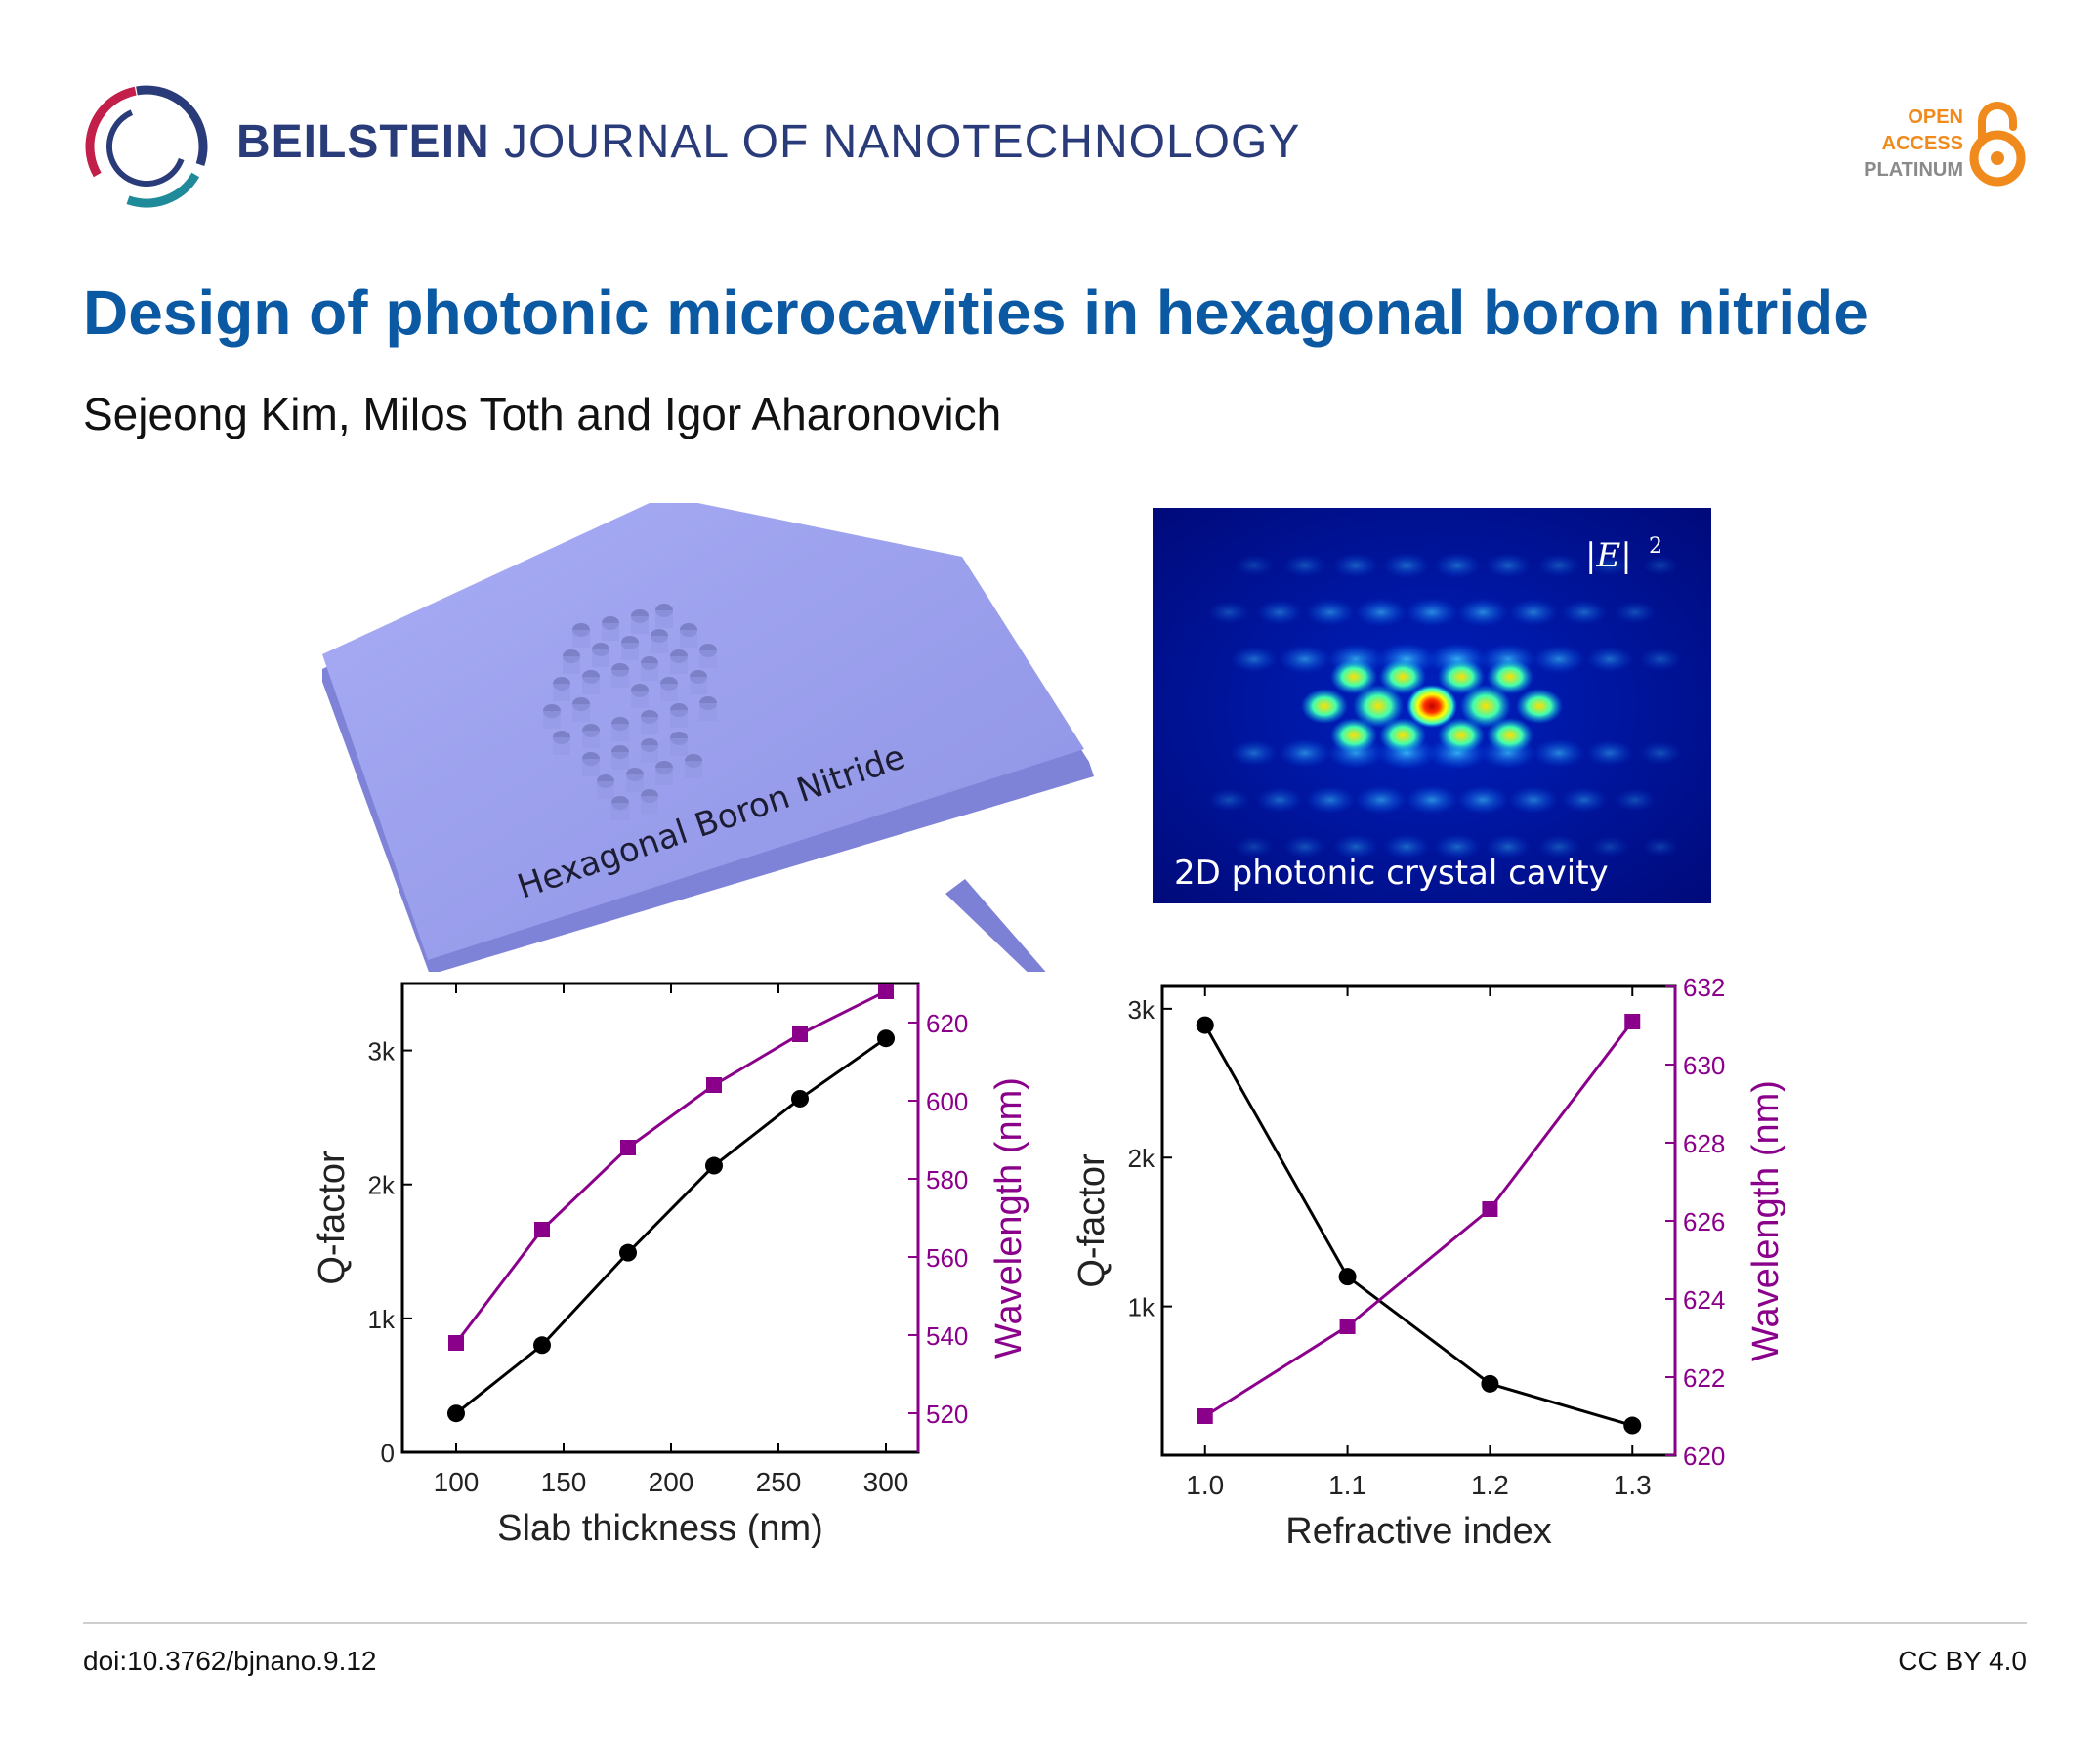 The image size is (2100, 1758). What do you see at coordinates (1704, 1221) in the screenshot?
I see `y2-tick-label: 626` at bounding box center [1704, 1221].